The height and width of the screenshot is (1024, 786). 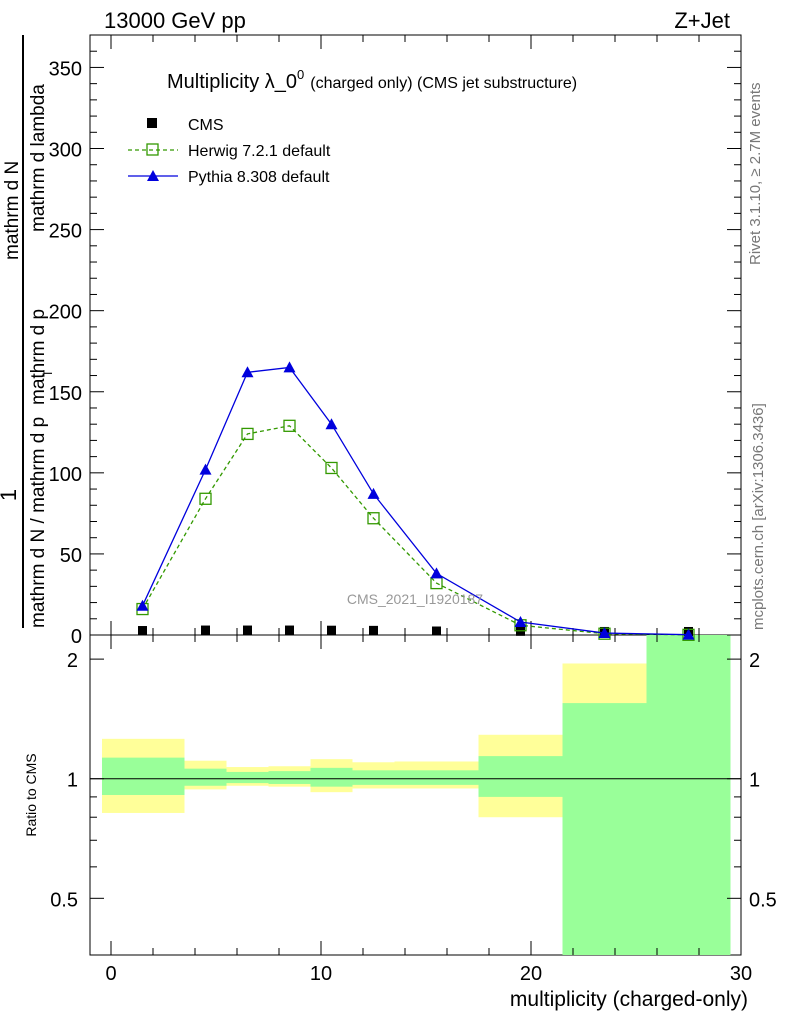 What do you see at coordinates (38, 522) in the screenshot?
I see `ylabel-line-0: mathrm d N / mathrm d p` at bounding box center [38, 522].